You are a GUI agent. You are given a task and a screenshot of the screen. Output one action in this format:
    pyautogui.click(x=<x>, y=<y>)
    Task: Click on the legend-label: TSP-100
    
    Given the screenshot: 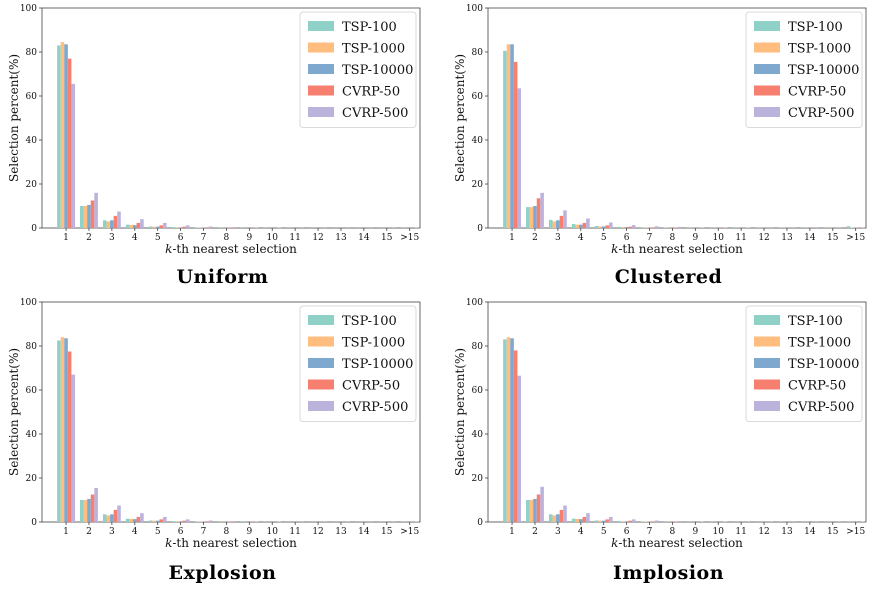 What is the action you would take?
    pyautogui.click(x=815, y=321)
    